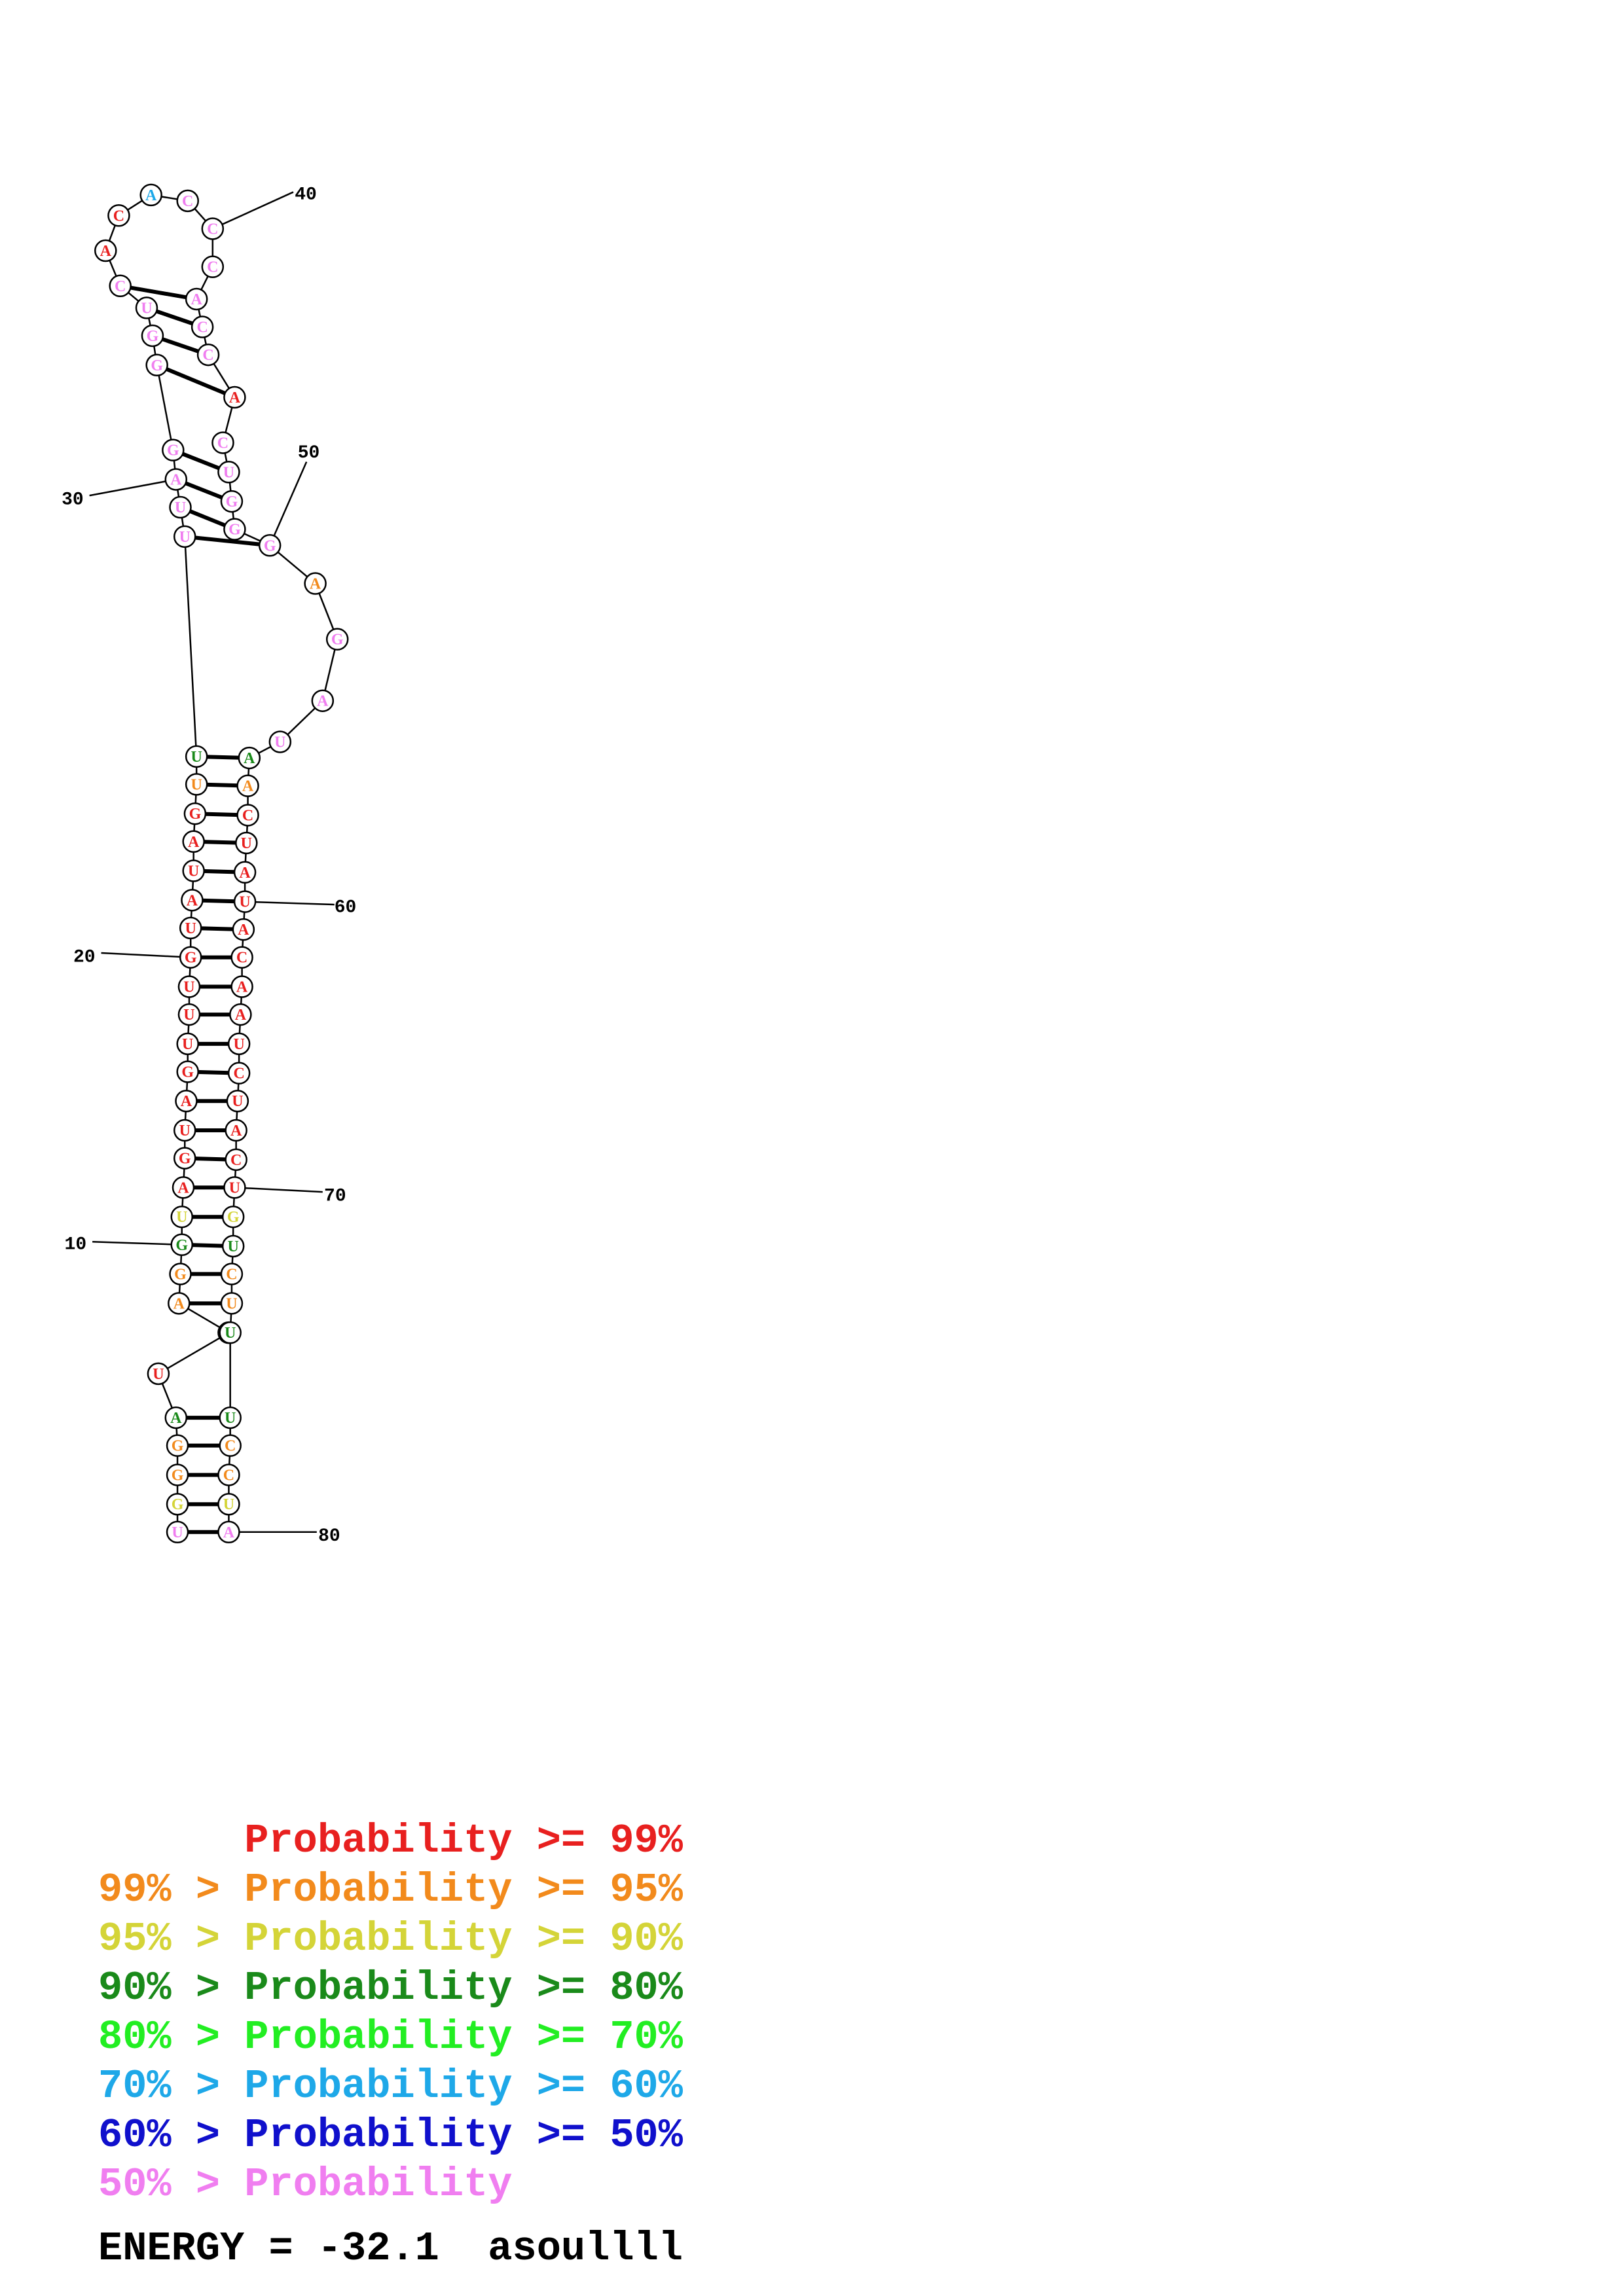 The height and width of the screenshot is (2296, 1623). What do you see at coordinates (329, 1536) in the screenshot?
I see `position-label: 80` at bounding box center [329, 1536].